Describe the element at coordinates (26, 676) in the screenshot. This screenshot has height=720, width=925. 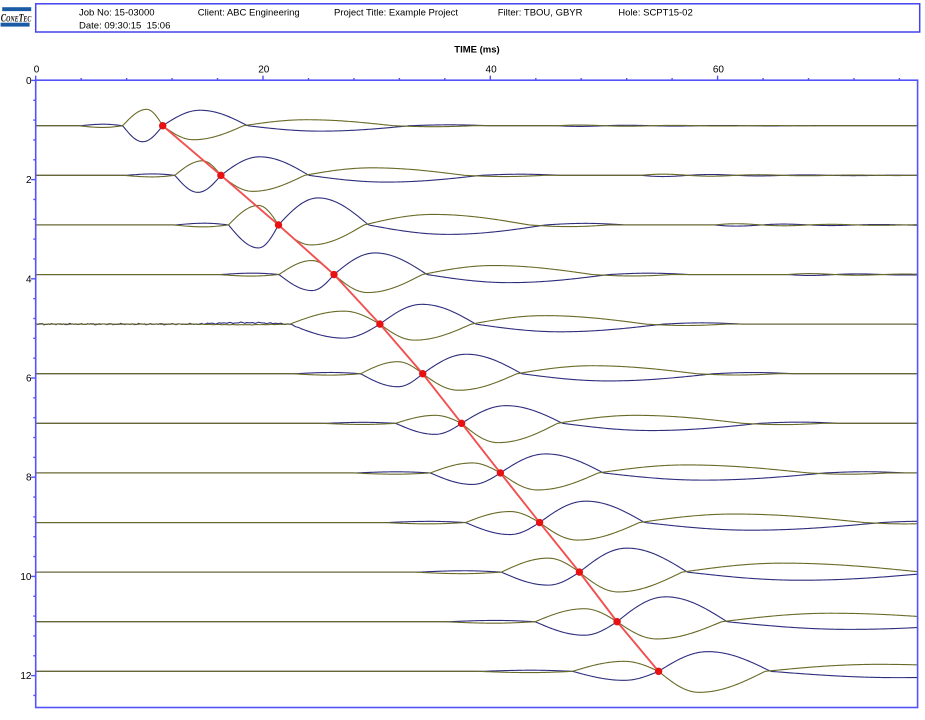
I see `svg-text: 12` at that location.